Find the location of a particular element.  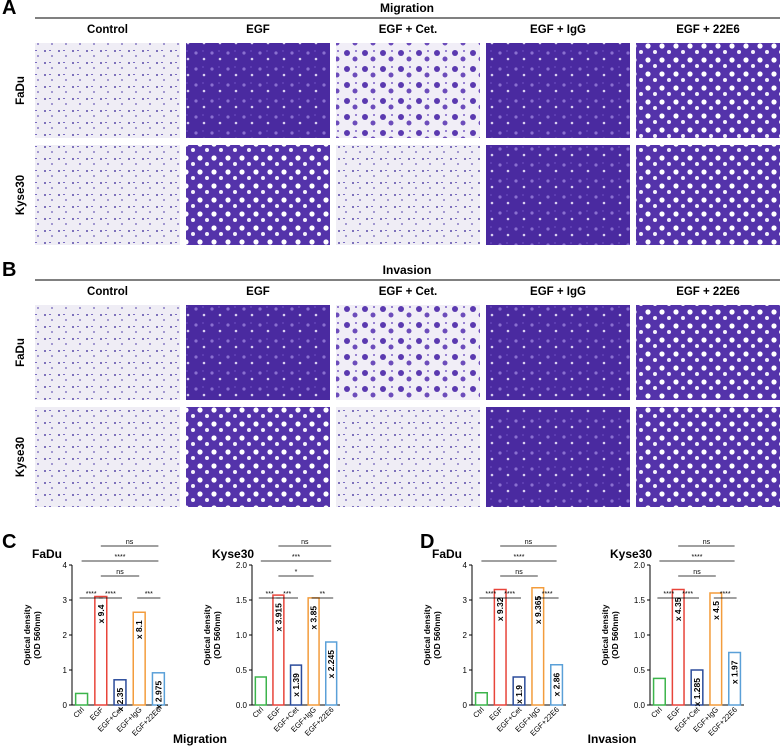

fold-change: x 4.35 is located at coordinates (678, 609).